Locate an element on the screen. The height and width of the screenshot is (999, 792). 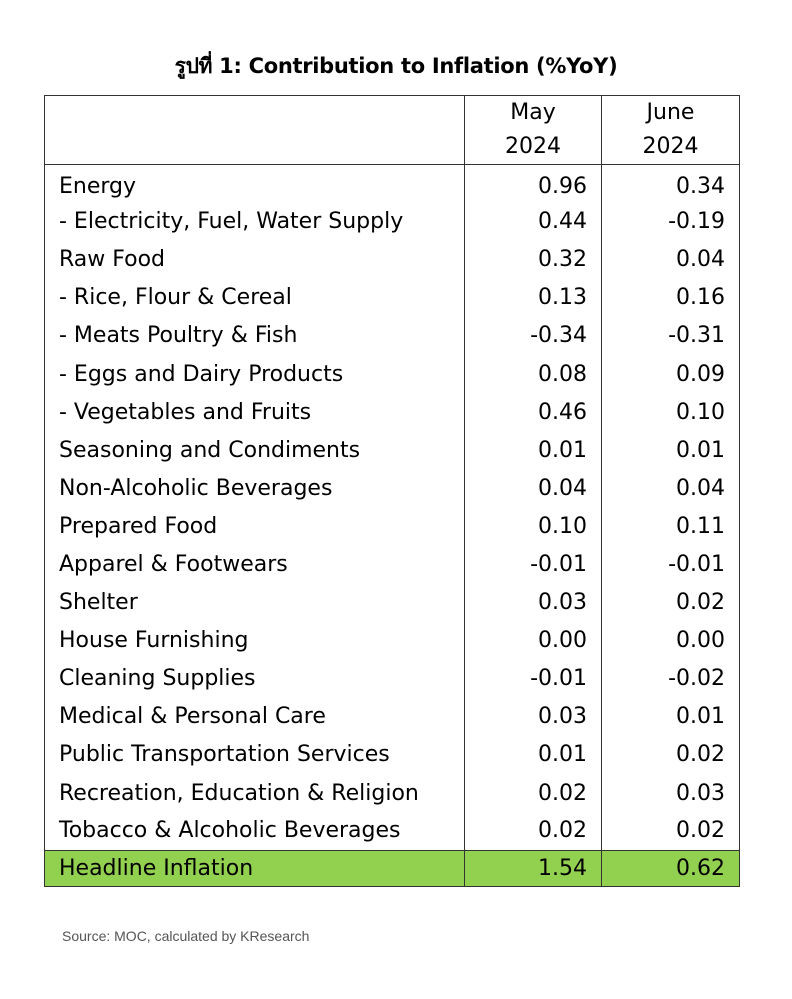
header-june-year: 2024 is located at coordinates (670, 146).